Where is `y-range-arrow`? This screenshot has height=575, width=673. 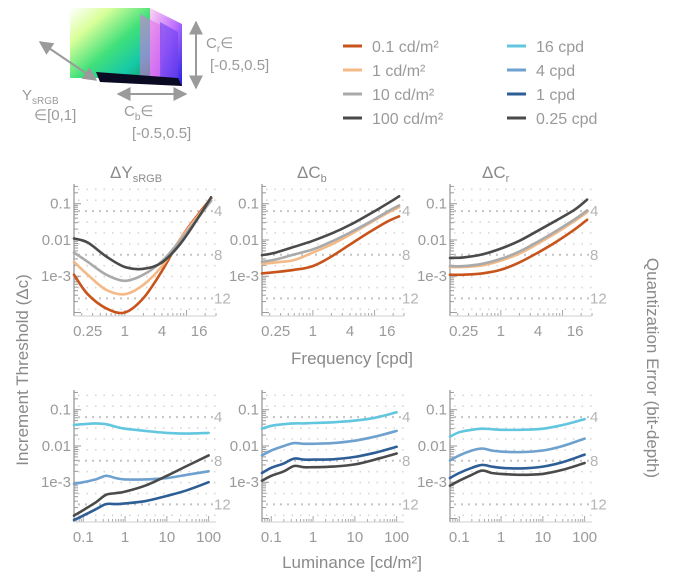 y-range-arrow is located at coordinates (68, 61).